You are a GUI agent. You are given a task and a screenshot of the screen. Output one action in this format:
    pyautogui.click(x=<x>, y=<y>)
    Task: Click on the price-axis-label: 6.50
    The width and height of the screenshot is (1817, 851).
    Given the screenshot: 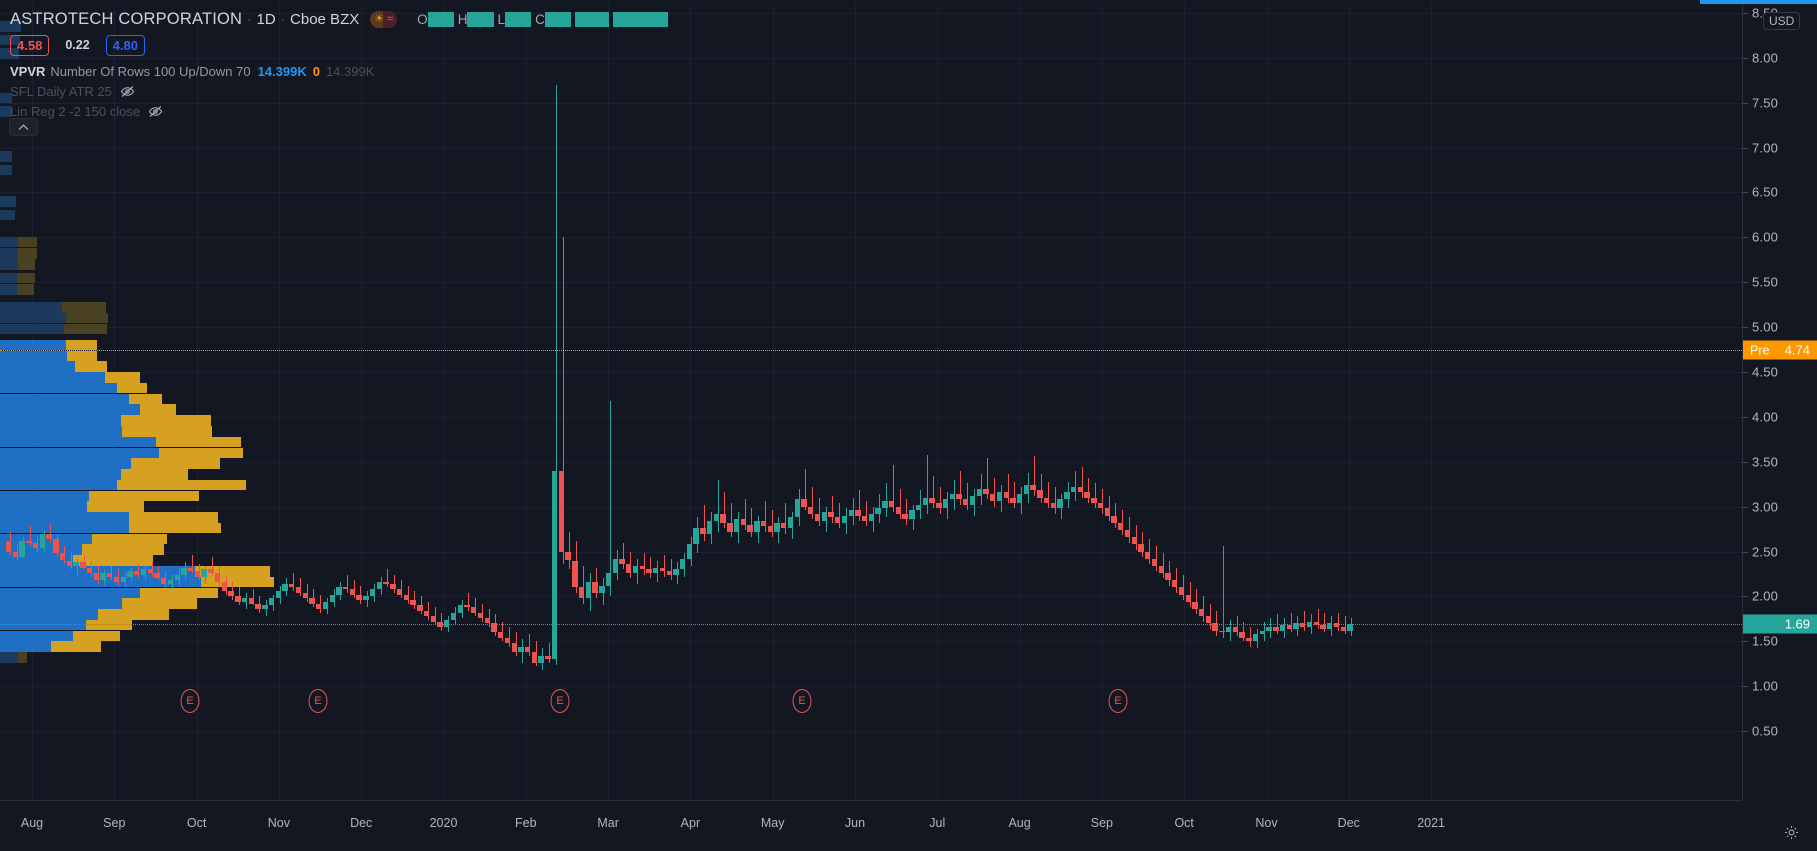 What is the action you would take?
    pyautogui.click(x=1765, y=192)
    